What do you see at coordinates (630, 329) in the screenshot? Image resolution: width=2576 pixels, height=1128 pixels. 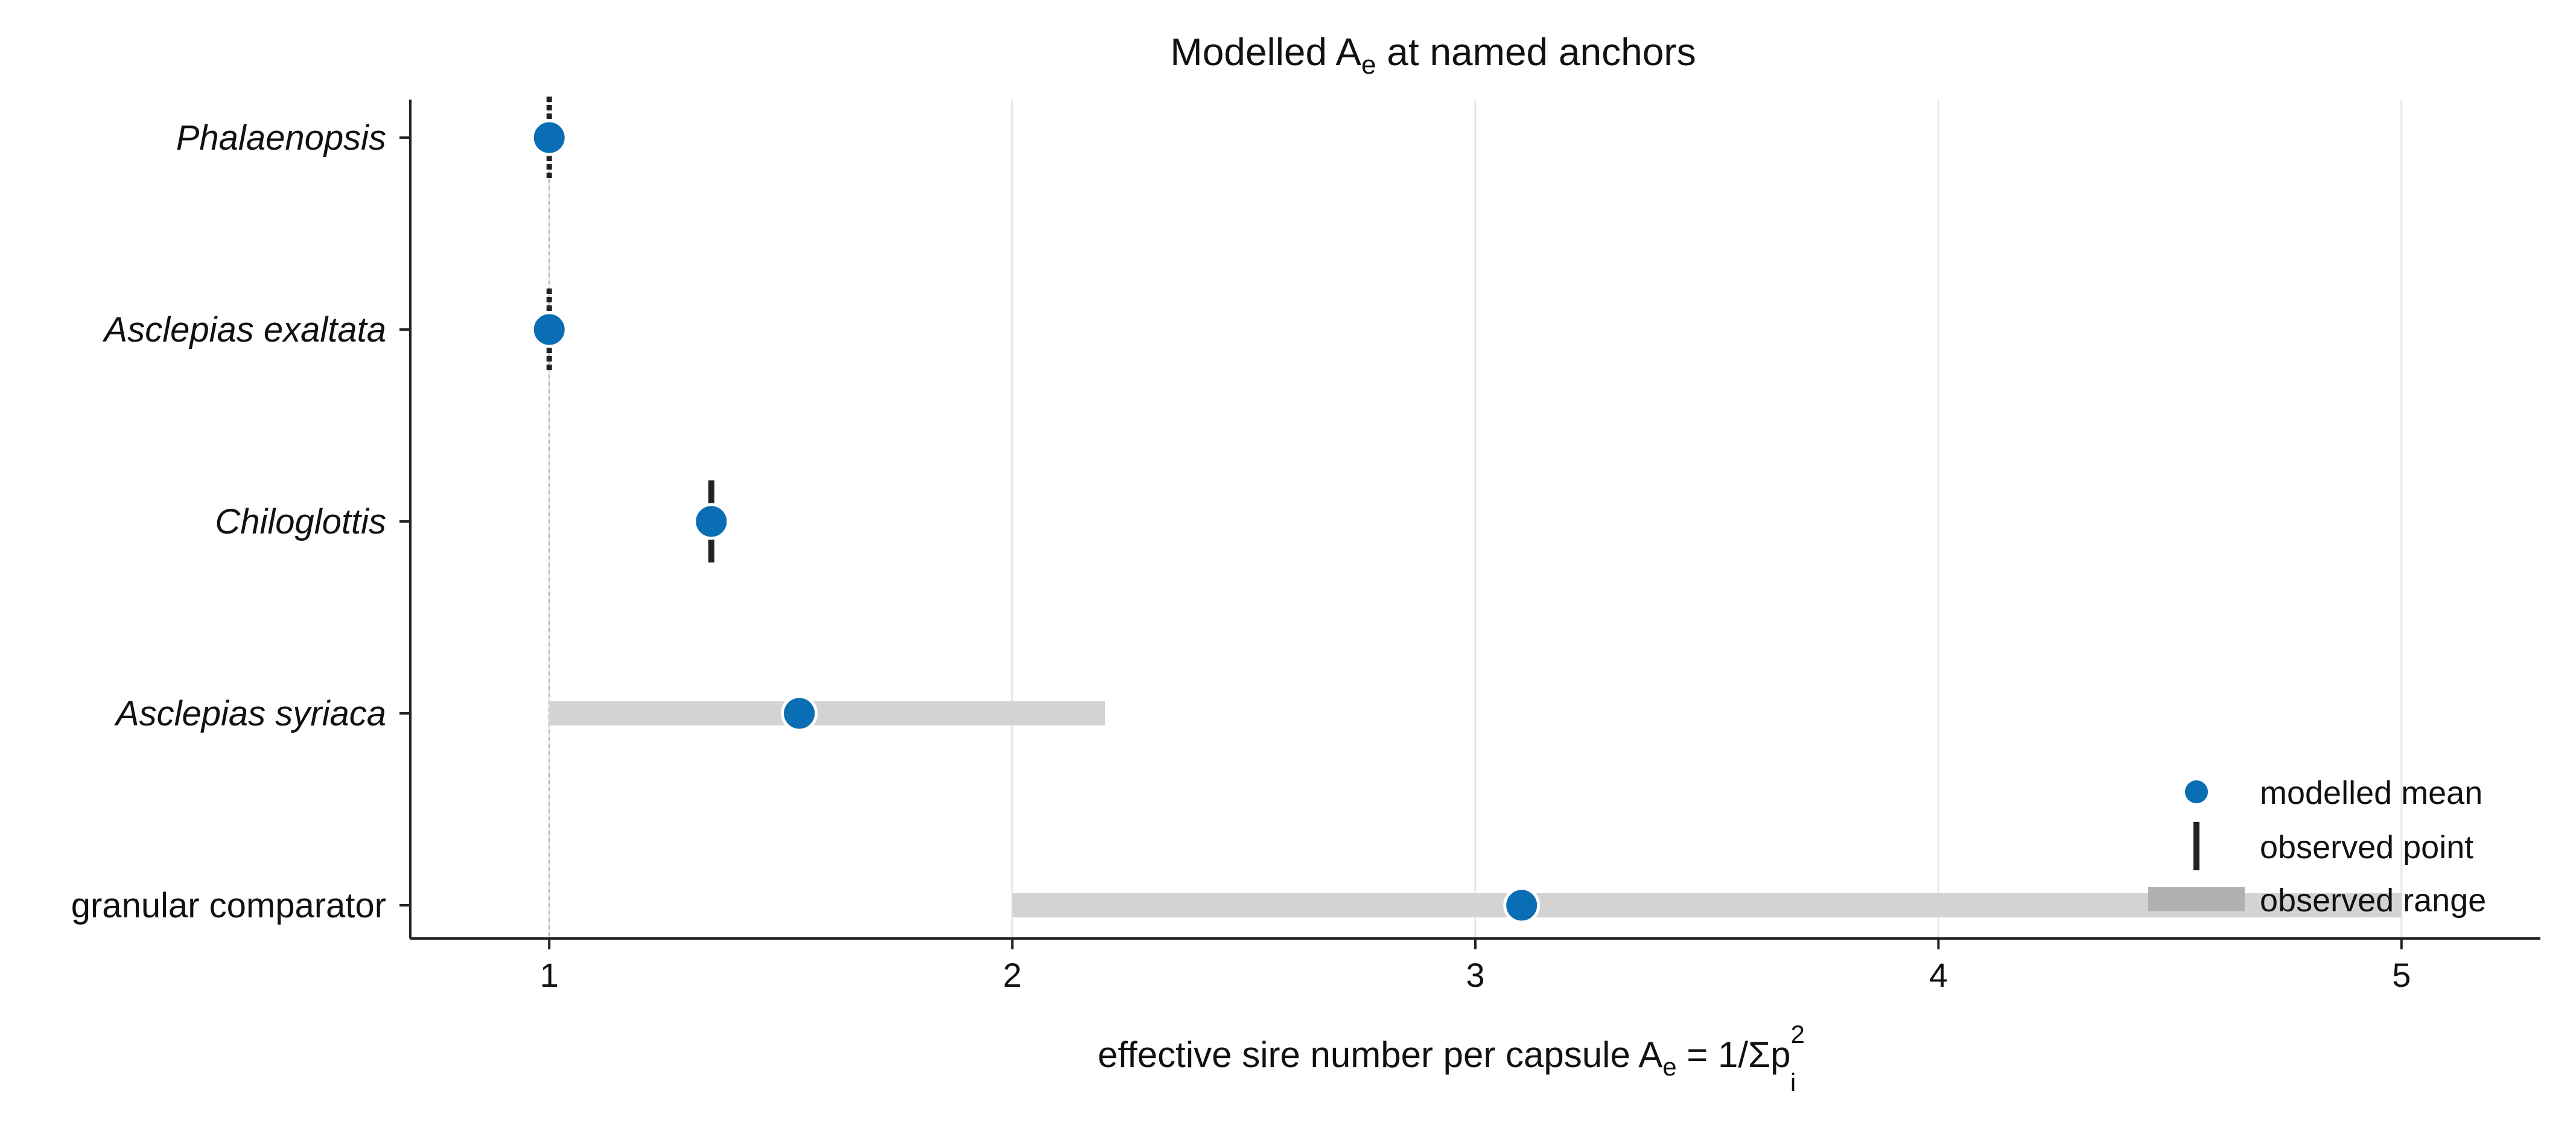 I see `point-layer` at bounding box center [630, 329].